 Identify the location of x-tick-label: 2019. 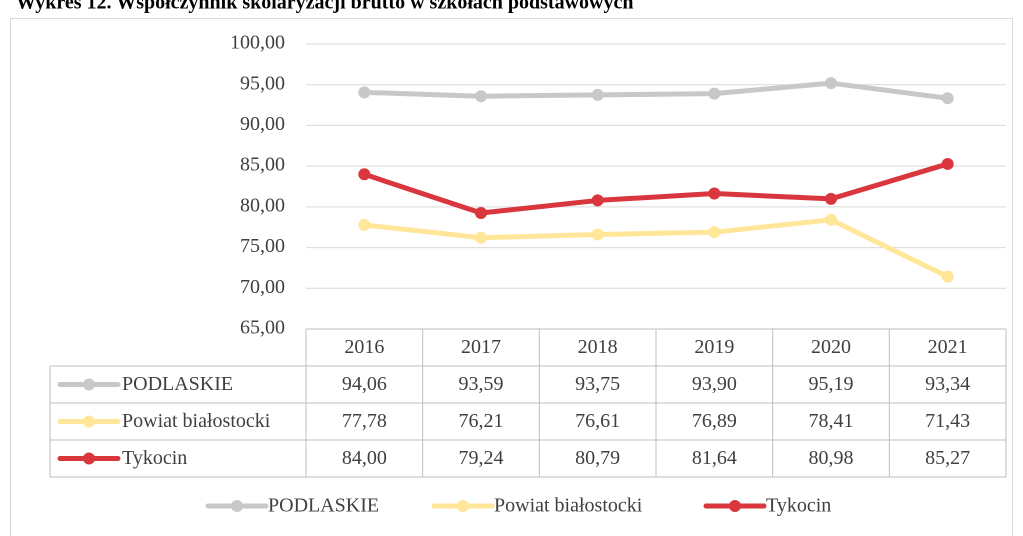
(714, 347).